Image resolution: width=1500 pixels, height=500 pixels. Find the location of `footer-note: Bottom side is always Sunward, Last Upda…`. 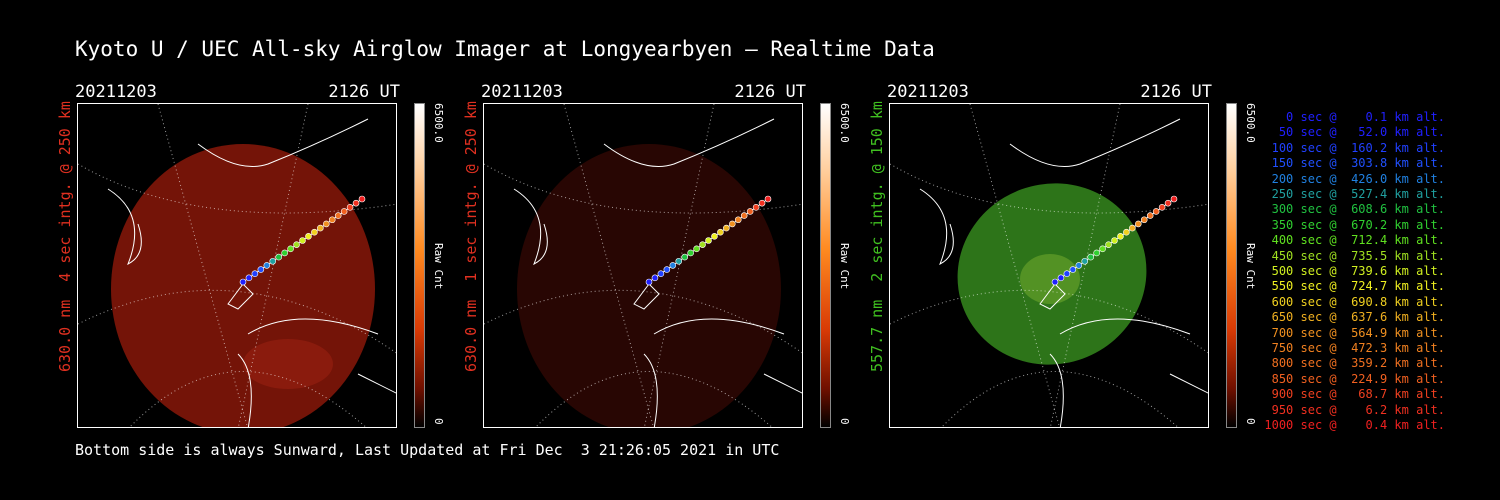

footer-note: Bottom side is always Sunward, Last Upda… is located at coordinates (427, 450).